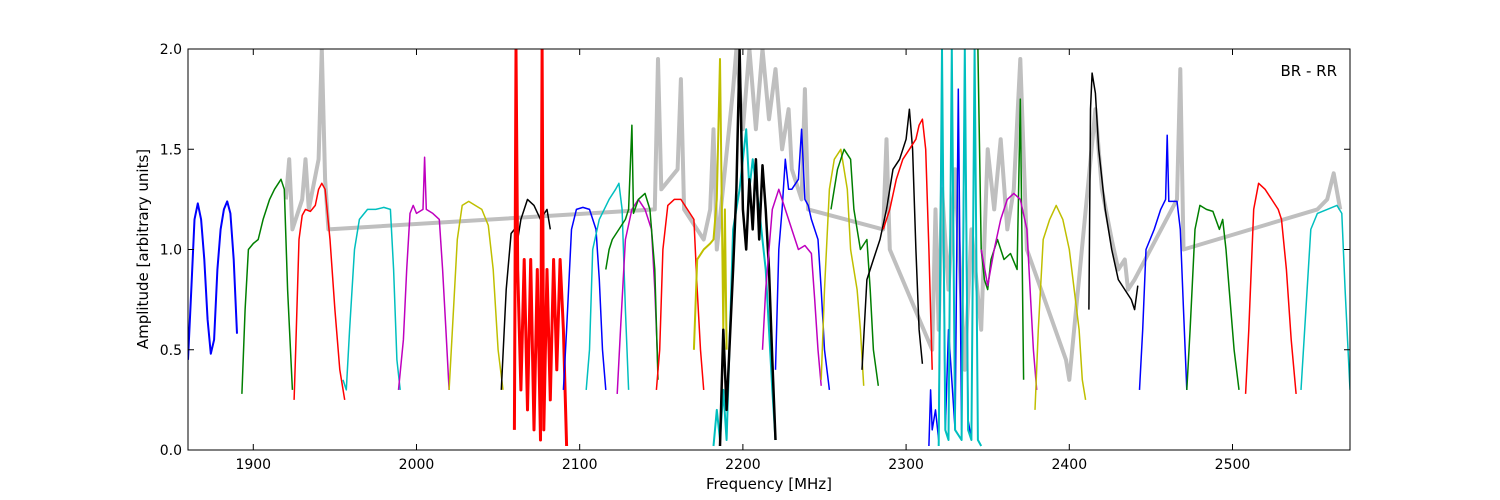  Describe the element at coordinates (1233, 465) in the screenshot. I see `x-tick-label: 2500` at that location.